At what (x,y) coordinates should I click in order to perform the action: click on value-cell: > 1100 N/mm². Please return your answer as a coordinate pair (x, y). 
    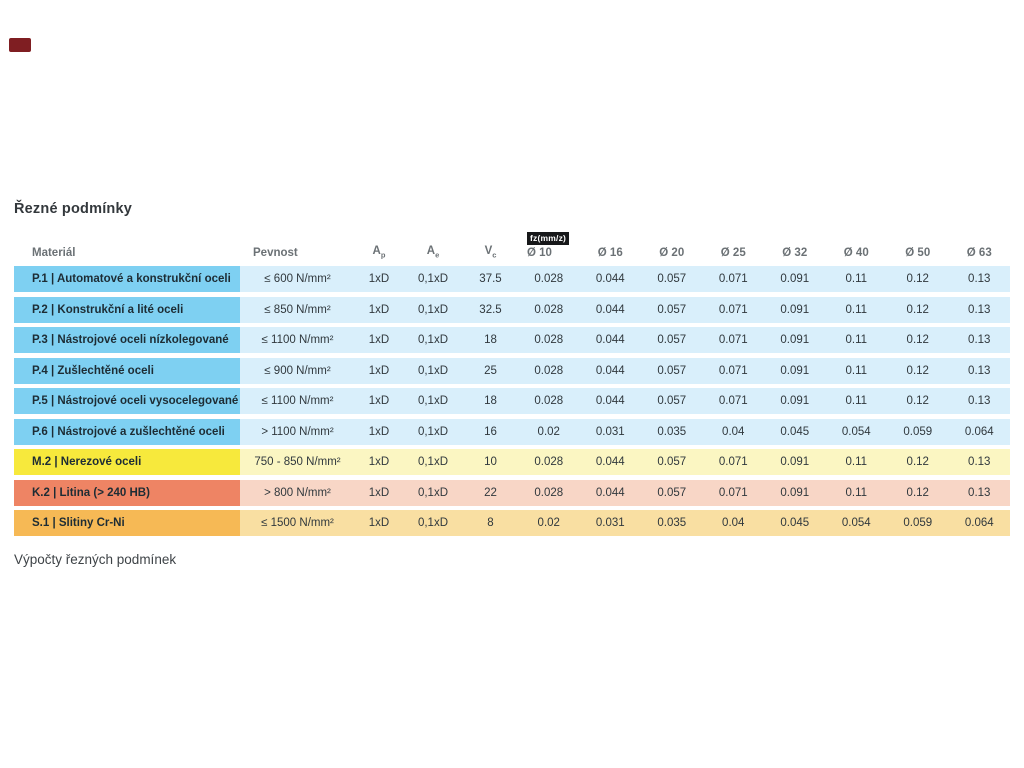
    Looking at the image, I should click on (297, 431).